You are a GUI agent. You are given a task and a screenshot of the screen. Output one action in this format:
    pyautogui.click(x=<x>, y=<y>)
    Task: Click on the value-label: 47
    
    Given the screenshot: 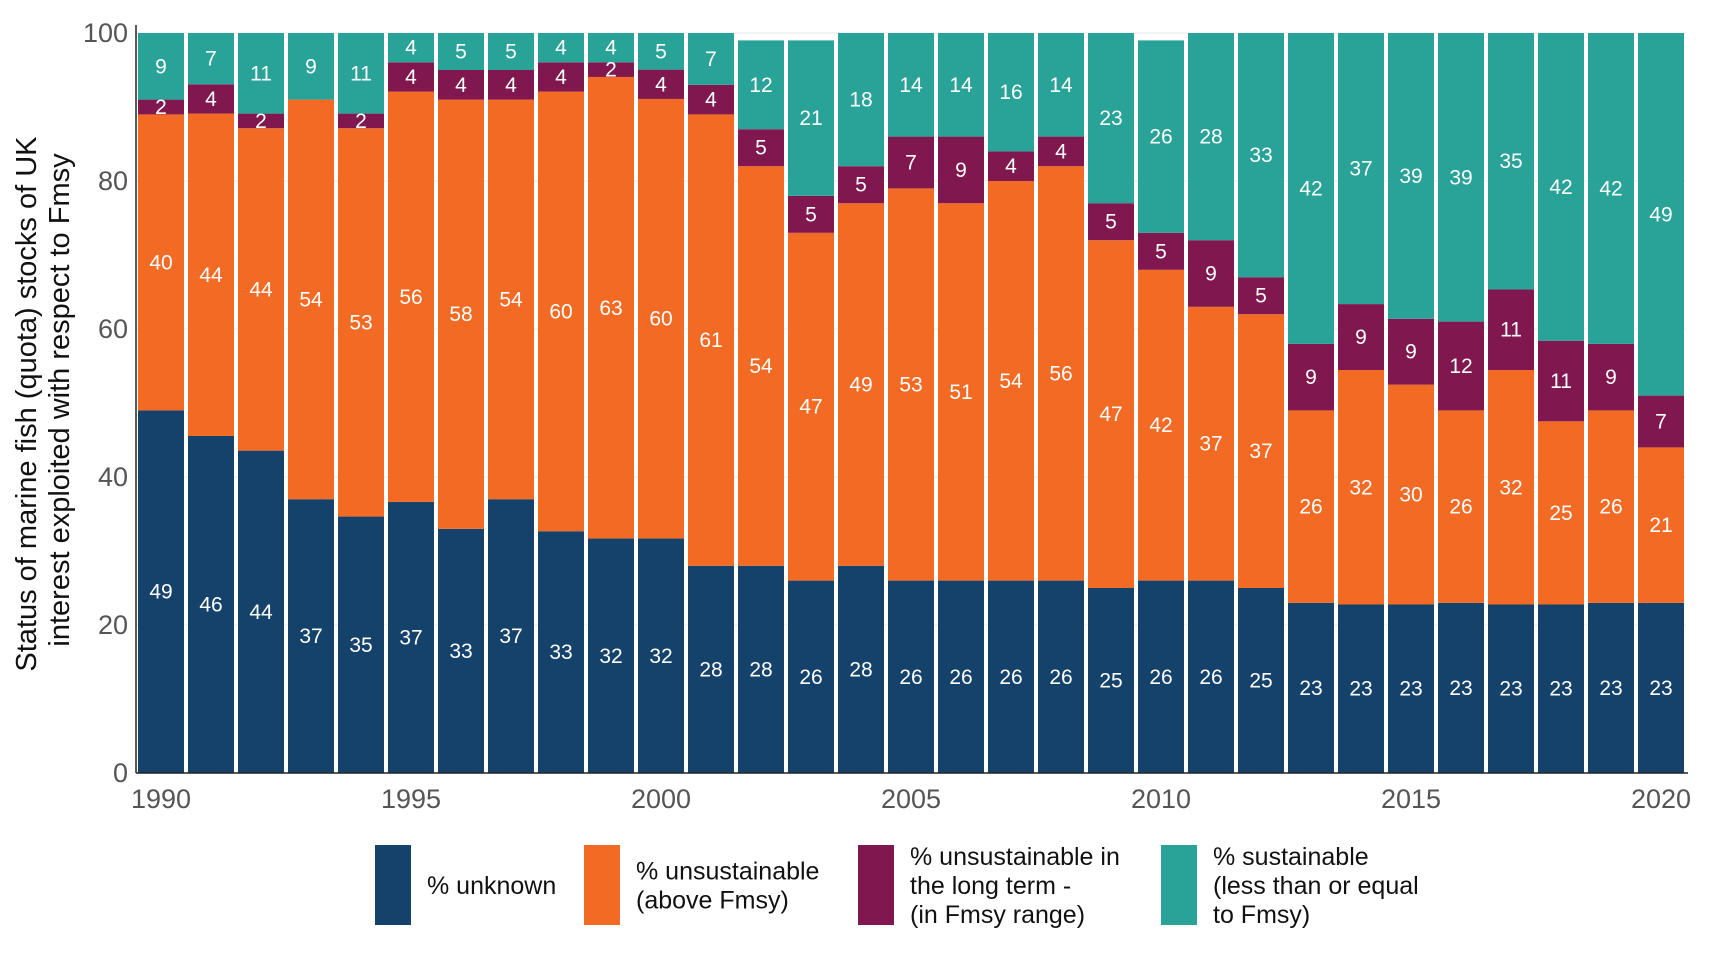 What is the action you would take?
    pyautogui.click(x=1110, y=414)
    